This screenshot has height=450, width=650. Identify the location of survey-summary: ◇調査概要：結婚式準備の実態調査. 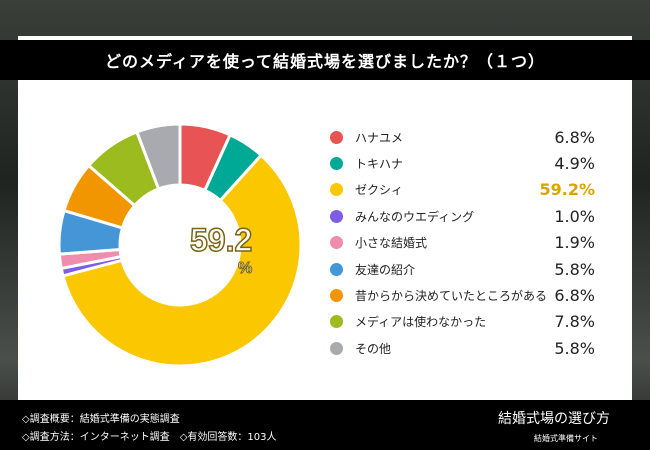
(101, 419).